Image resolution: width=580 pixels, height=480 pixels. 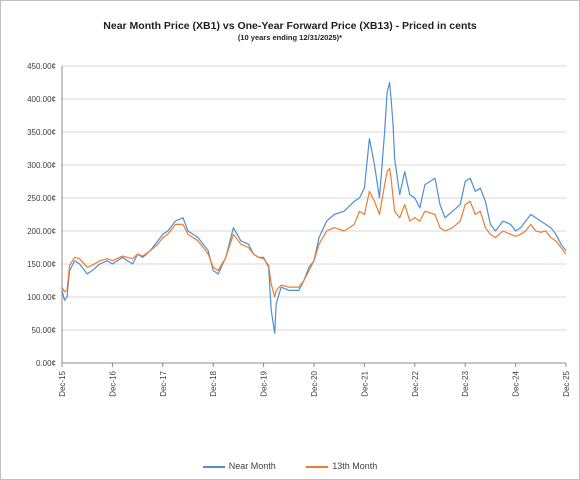 I want to click on legend-item-near-month: Near Month, so click(x=239, y=466).